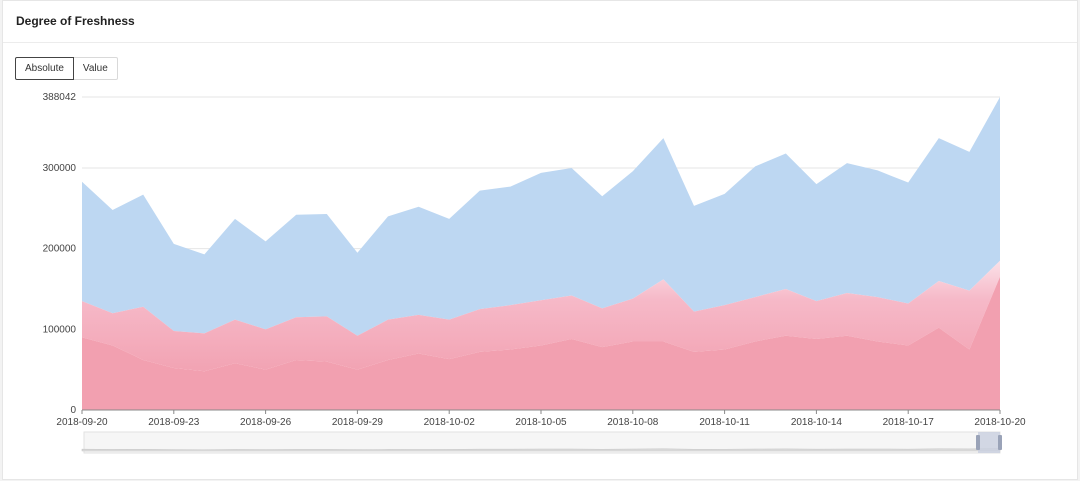 The height and width of the screenshot is (481, 1080). Describe the element at coordinates (174, 422) in the screenshot. I see `x-tick-label: 2018-09-23` at that location.